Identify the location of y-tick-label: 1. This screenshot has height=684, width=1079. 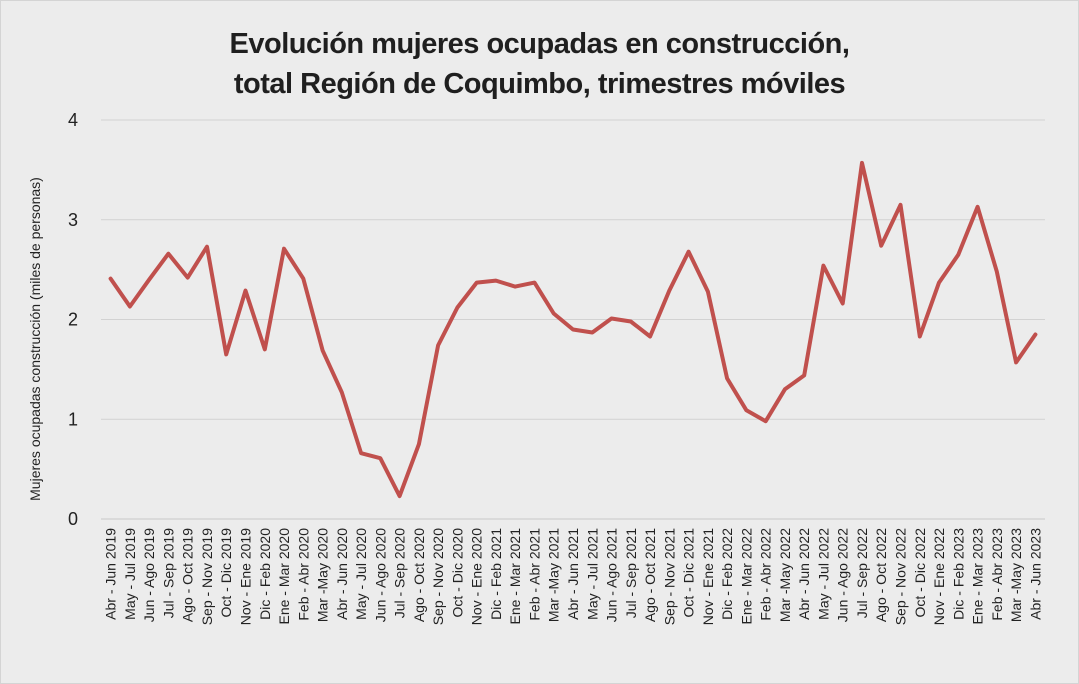
(73, 419).